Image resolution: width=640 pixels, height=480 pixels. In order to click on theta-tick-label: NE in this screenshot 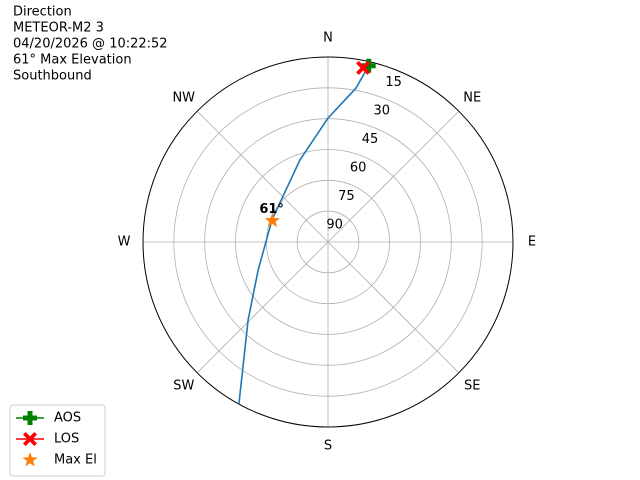, I will do `click(472, 97)`.